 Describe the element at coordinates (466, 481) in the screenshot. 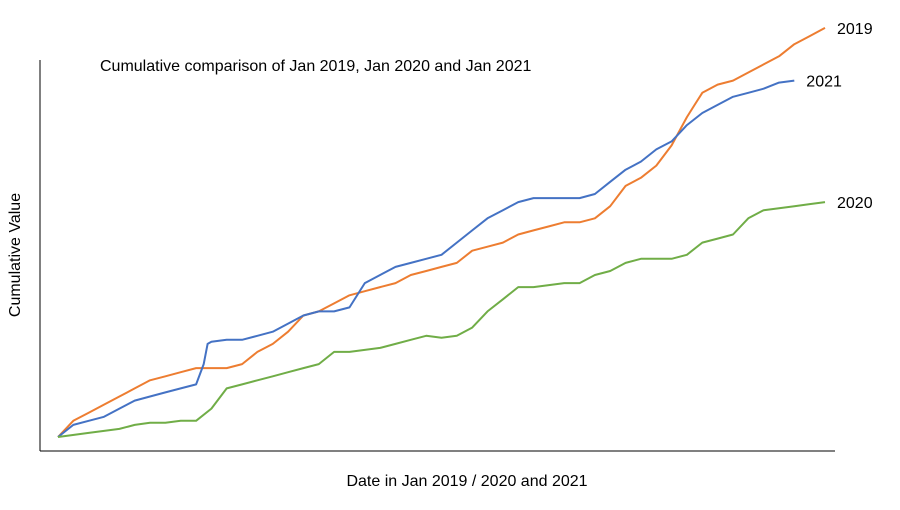

I see `x-axis-label: Date in Jan 2019 / 2020 and 2021` at that location.